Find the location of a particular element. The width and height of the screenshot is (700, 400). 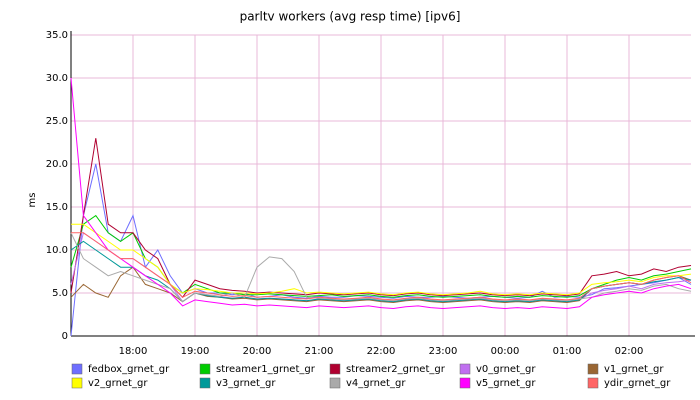

y-tick-label: 20.0 is located at coordinates (57, 164).